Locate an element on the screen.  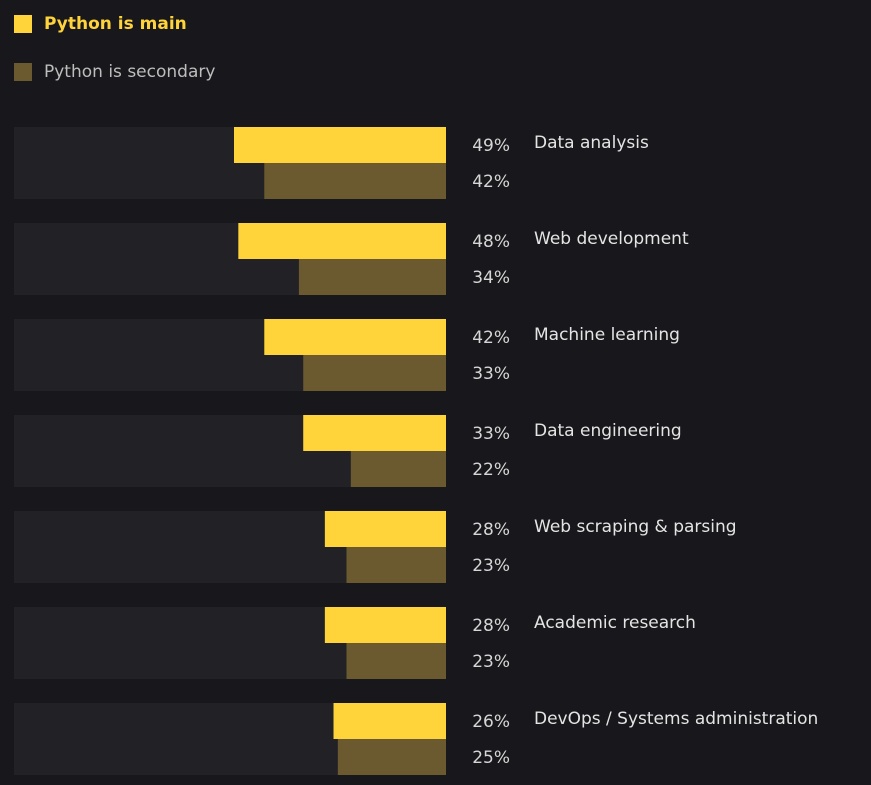
category-label: DevOps / Systems administration is located at coordinates (676, 719).